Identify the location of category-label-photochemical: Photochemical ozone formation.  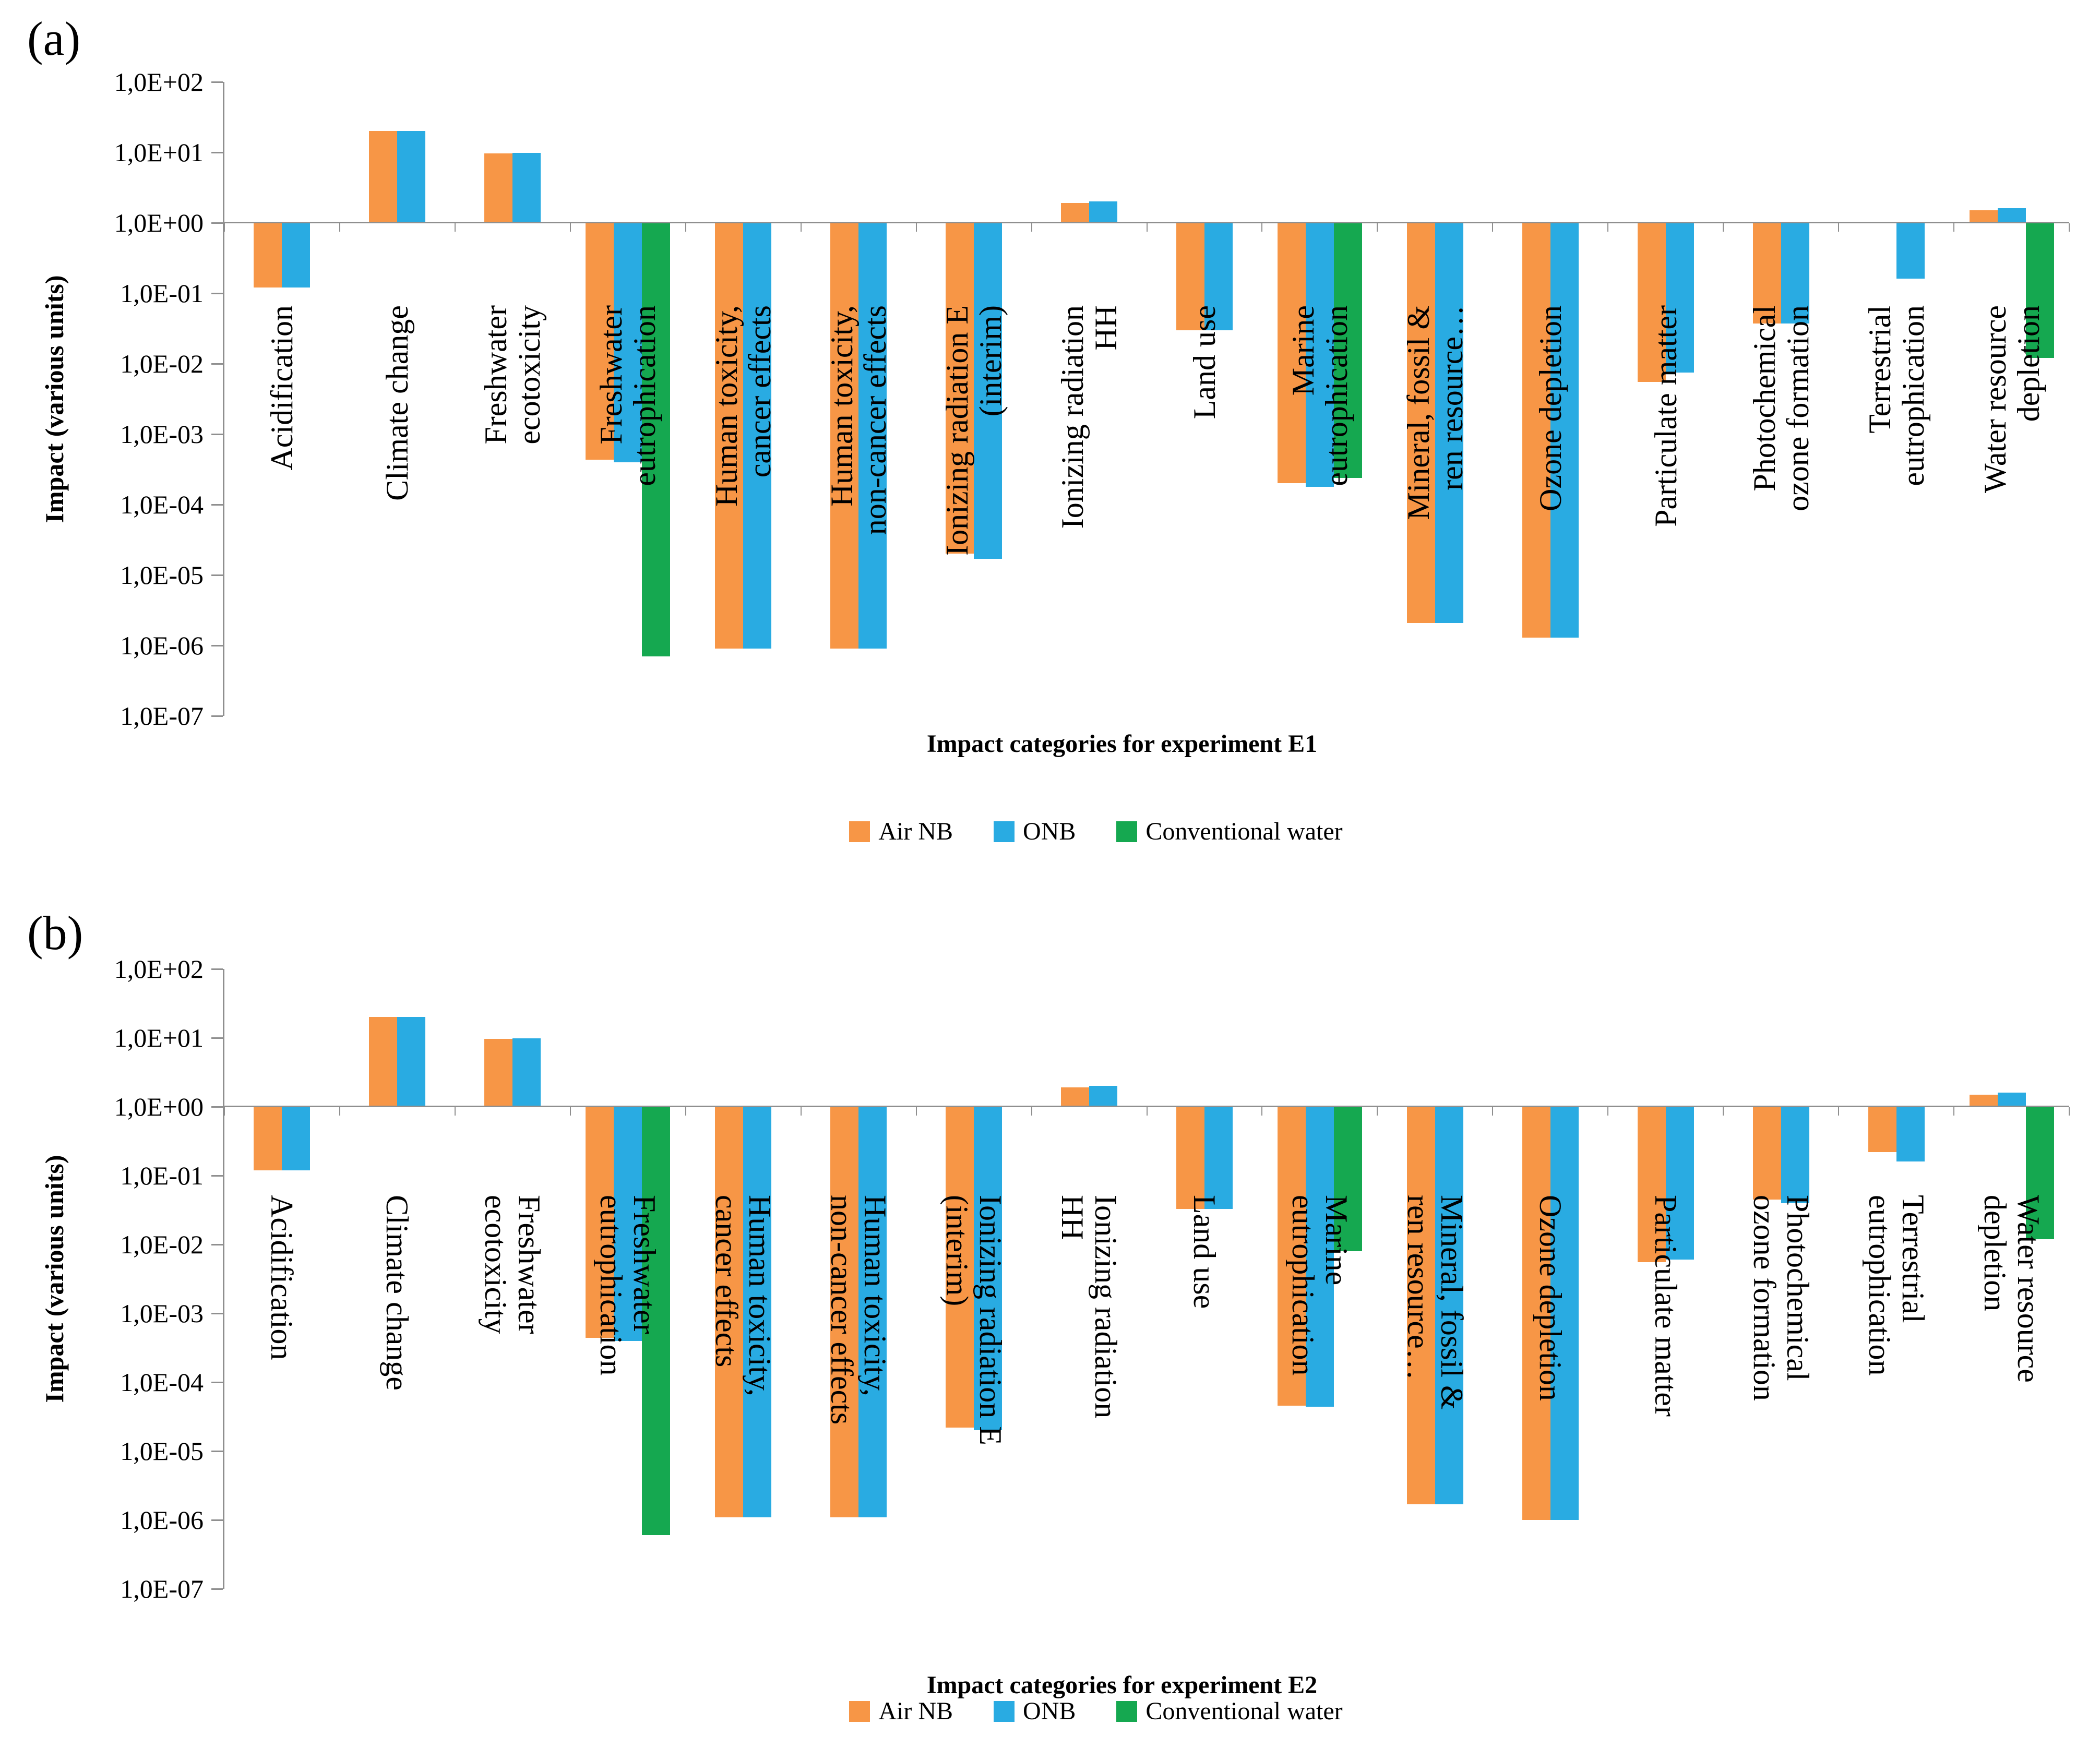
(1781, 1298).